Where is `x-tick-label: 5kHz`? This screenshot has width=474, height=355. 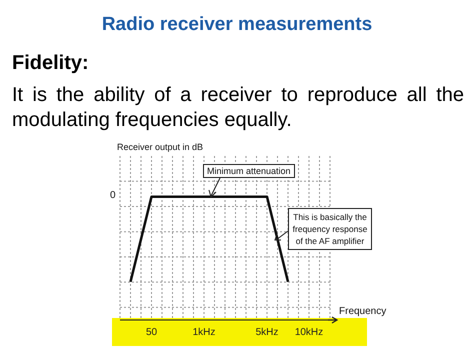
x-tick-label: 5kHz is located at coordinates (267, 332).